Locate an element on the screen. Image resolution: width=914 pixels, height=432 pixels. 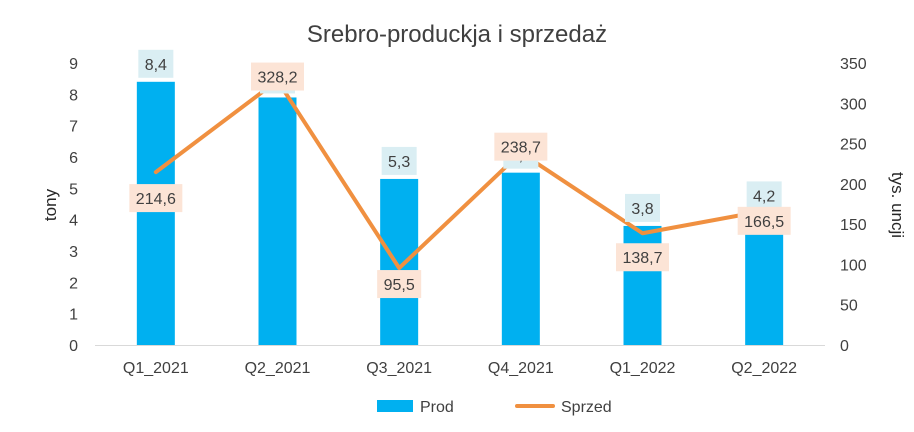
bar-data-label: 4,2 is located at coordinates (764, 196).